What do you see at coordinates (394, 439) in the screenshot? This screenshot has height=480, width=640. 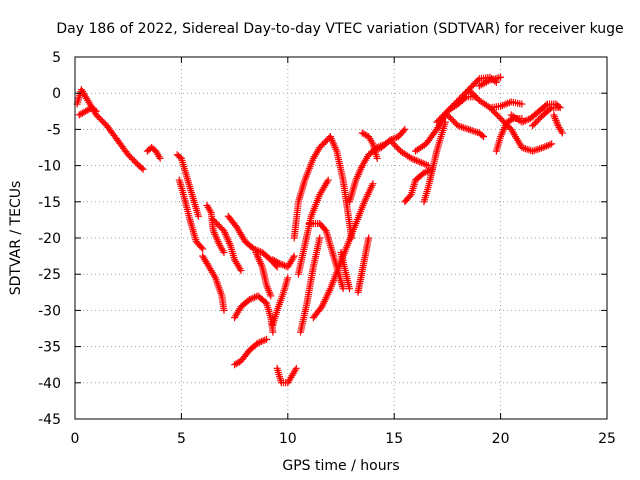 I see `x-tick-label: 15` at bounding box center [394, 439].